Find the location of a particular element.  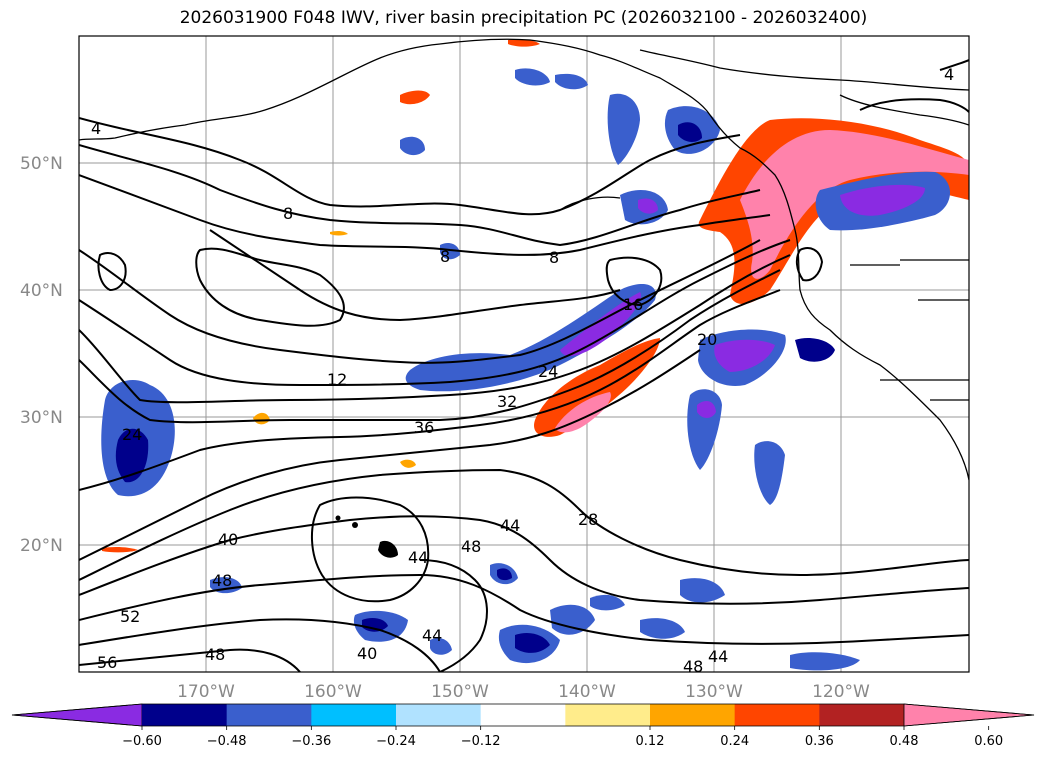

colorbar-extend-low is located at coordinates (77, 715).